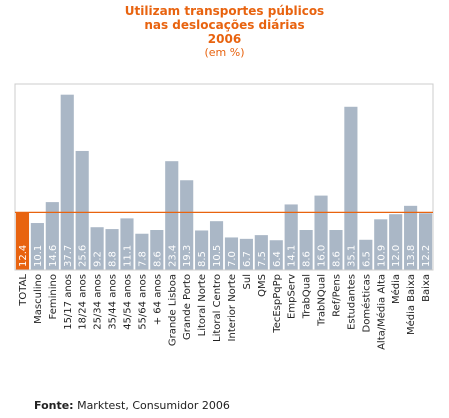  What do you see at coordinates (217, 308) in the screenshot?
I see `category-label-13: Litoral Centro` at bounding box center [217, 308].